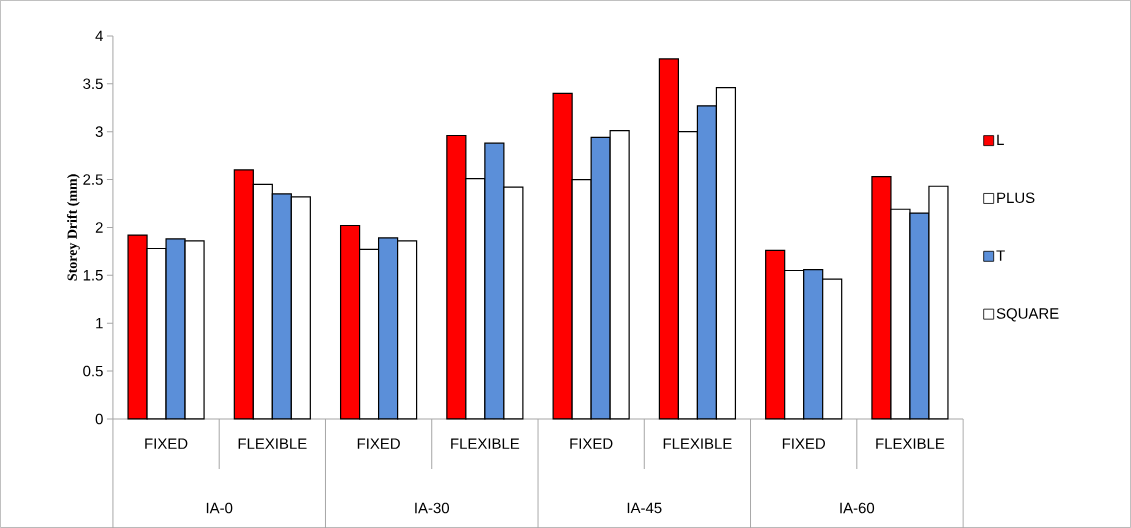 This screenshot has width=1131, height=528. Describe the element at coordinates (99, 131) in the screenshot. I see `y-tick-label: 3` at that location.